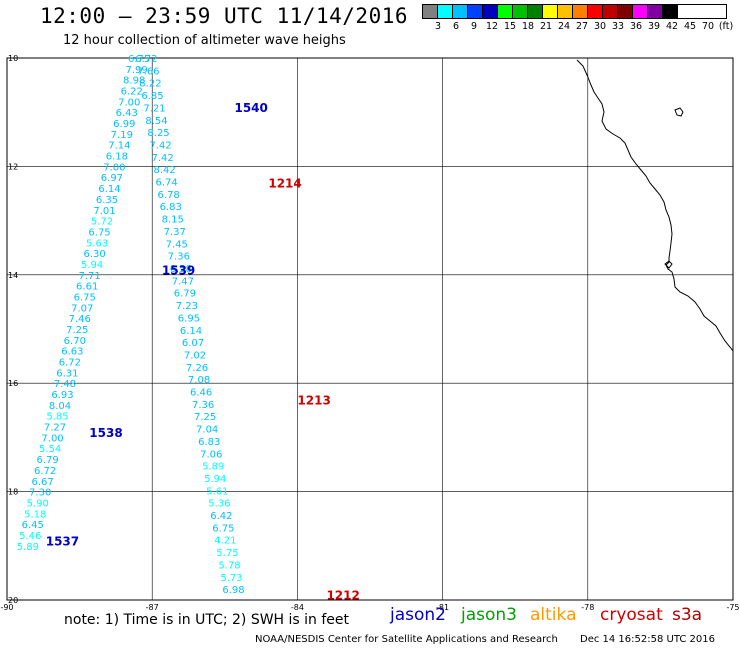 The height and width of the screenshot is (650, 740). Describe the element at coordinates (654, 26) in the screenshot. I see `scale-label-12: 39` at that location.